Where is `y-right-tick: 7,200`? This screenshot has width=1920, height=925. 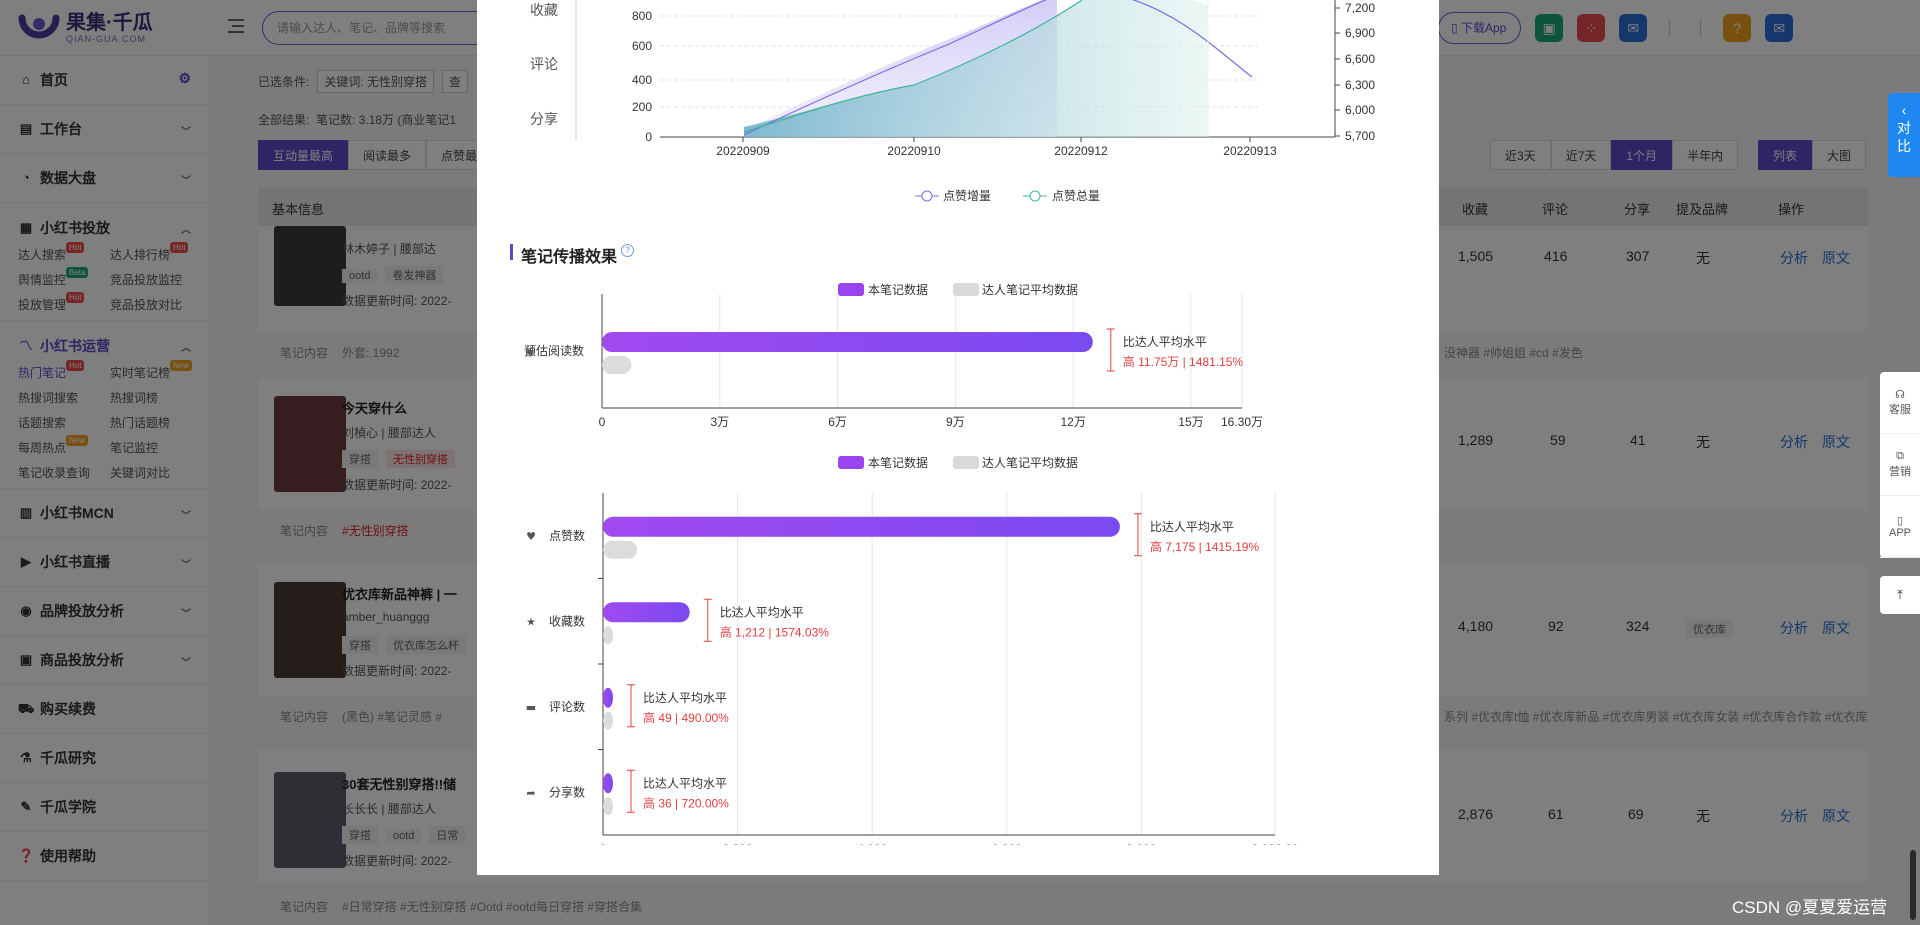 y-right-tick: 7,200 is located at coordinates (1360, 8).